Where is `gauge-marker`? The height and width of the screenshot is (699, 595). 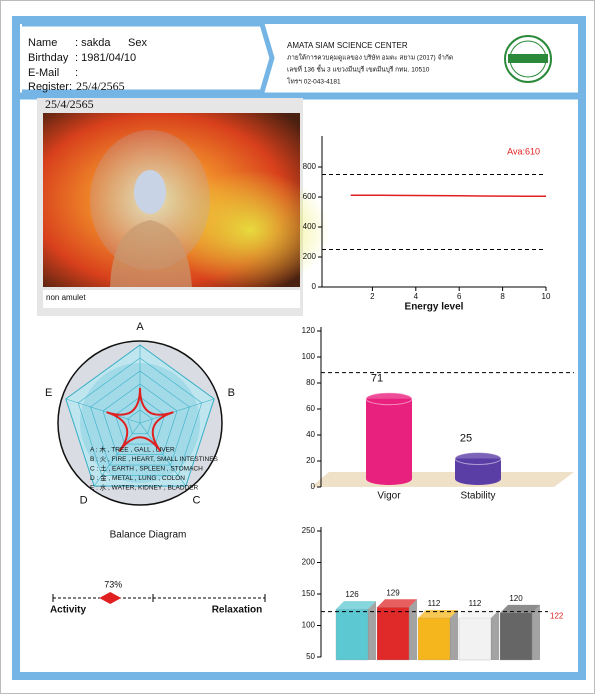
gauge-marker is located at coordinates (110, 598).